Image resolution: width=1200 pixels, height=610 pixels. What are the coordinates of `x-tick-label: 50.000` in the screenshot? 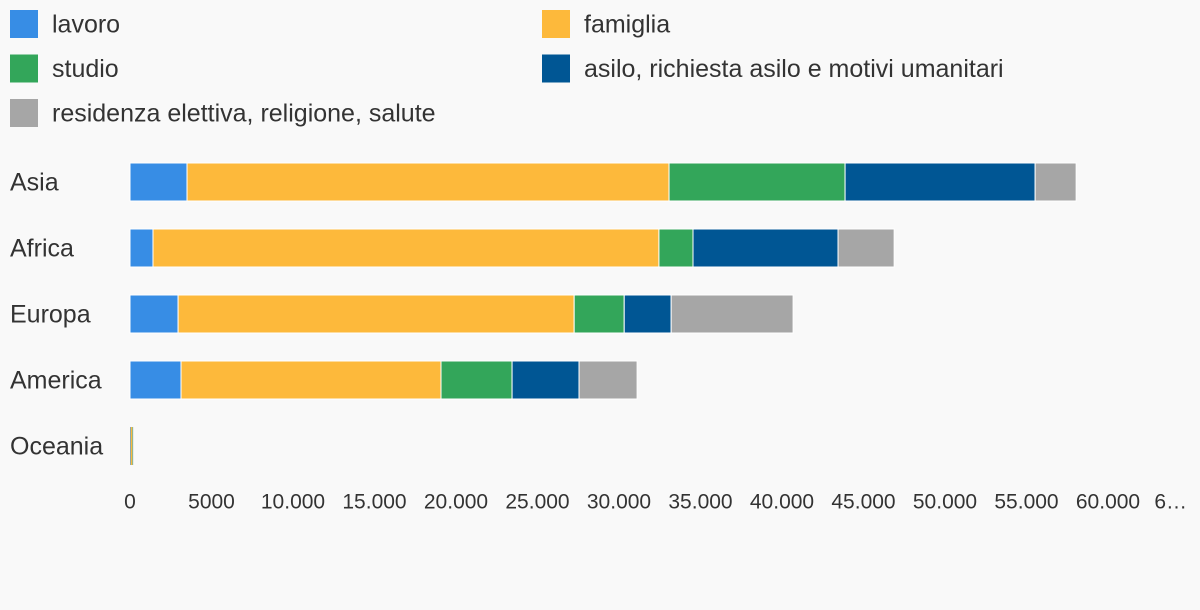 It's located at (945, 502).